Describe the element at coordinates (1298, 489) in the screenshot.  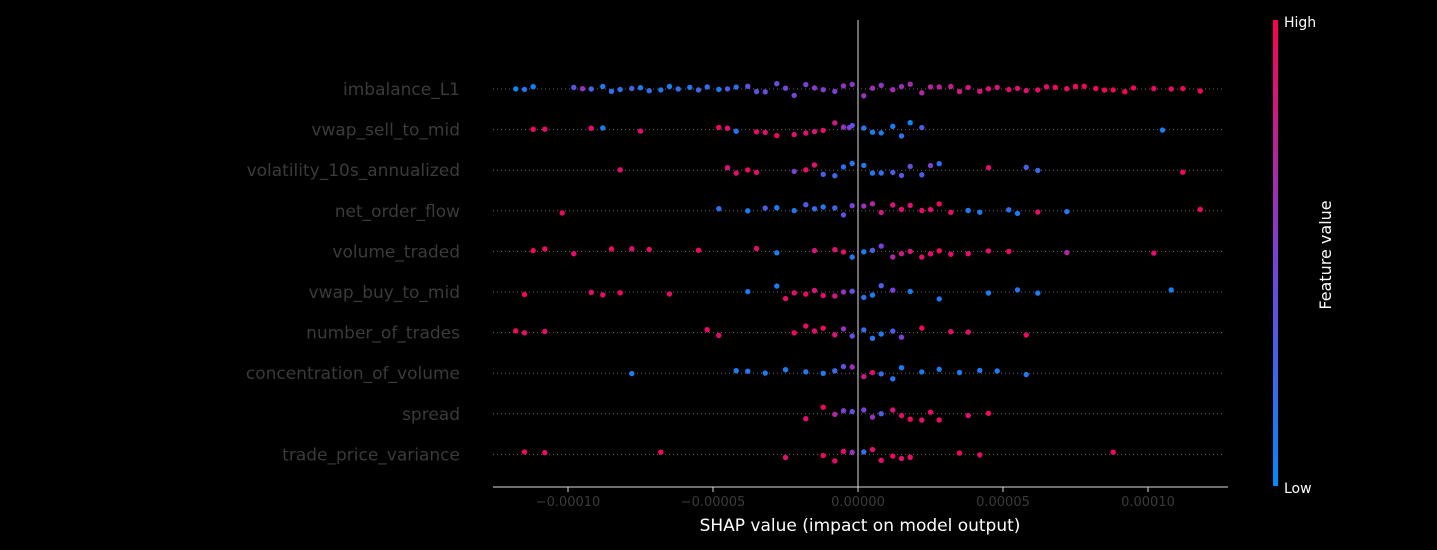
I see `colorbar-low-label: Low` at that location.